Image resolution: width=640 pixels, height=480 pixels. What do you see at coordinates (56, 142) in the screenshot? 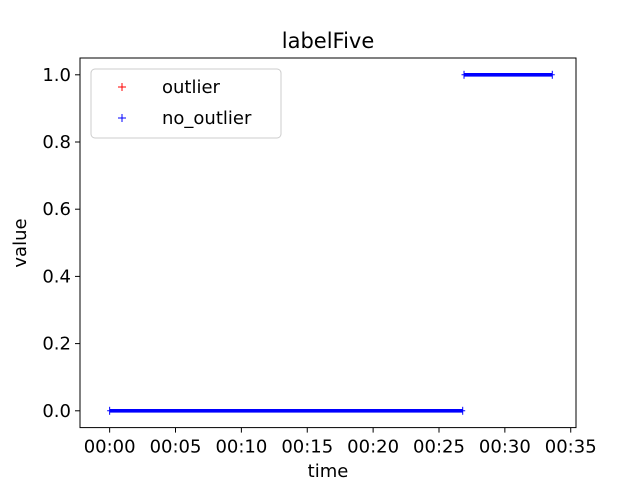
I see `y-tick-label: 0.8` at bounding box center [56, 142].